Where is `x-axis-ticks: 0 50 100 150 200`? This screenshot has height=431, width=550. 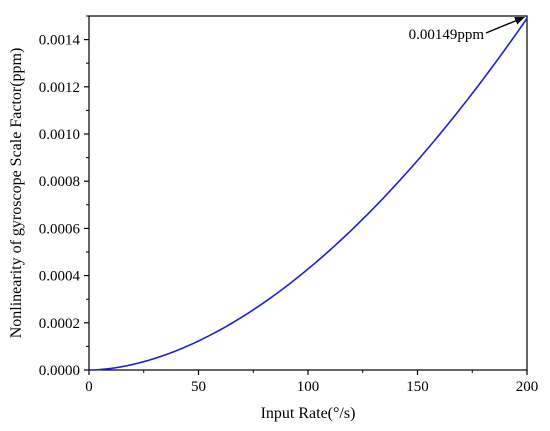
x-axis-ticks: 0 50 100 150 200 is located at coordinates (311, 382).